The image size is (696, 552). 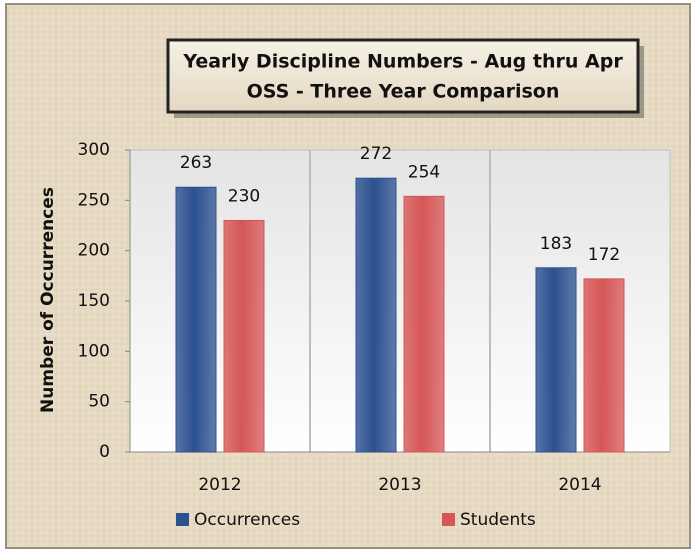 I want to click on data-label: 254, so click(x=424, y=172).